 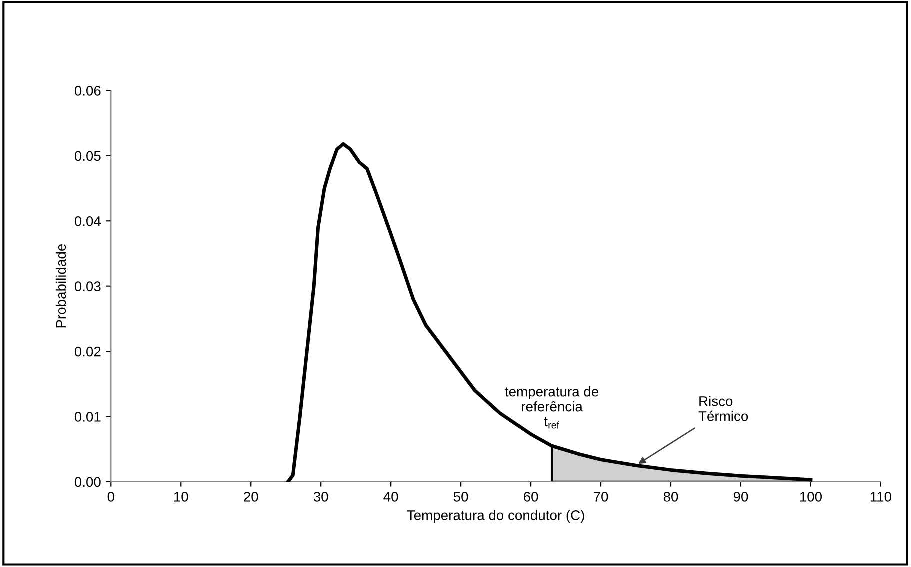 I want to click on y-tick-label: 0.04, so click(x=88, y=221).